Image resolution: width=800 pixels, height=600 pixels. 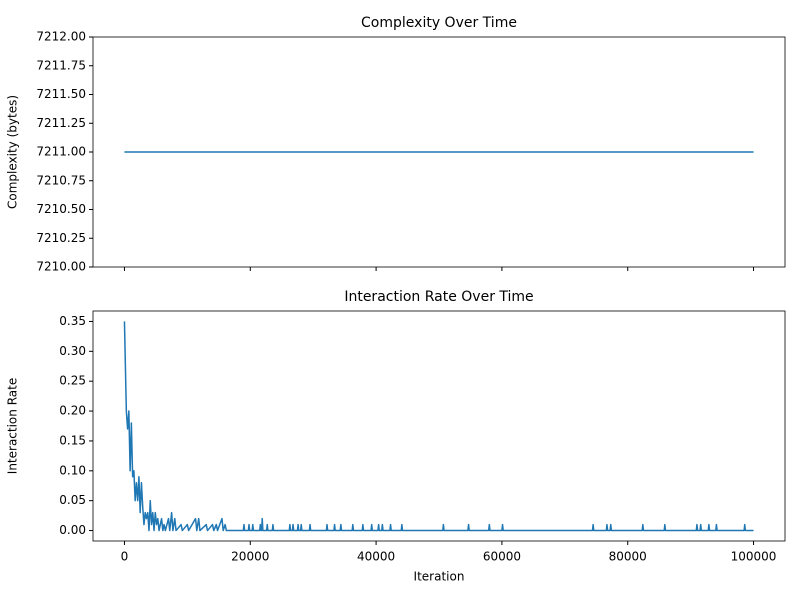 I want to click on y-tick-label: 7210.75, so click(x=61, y=180).